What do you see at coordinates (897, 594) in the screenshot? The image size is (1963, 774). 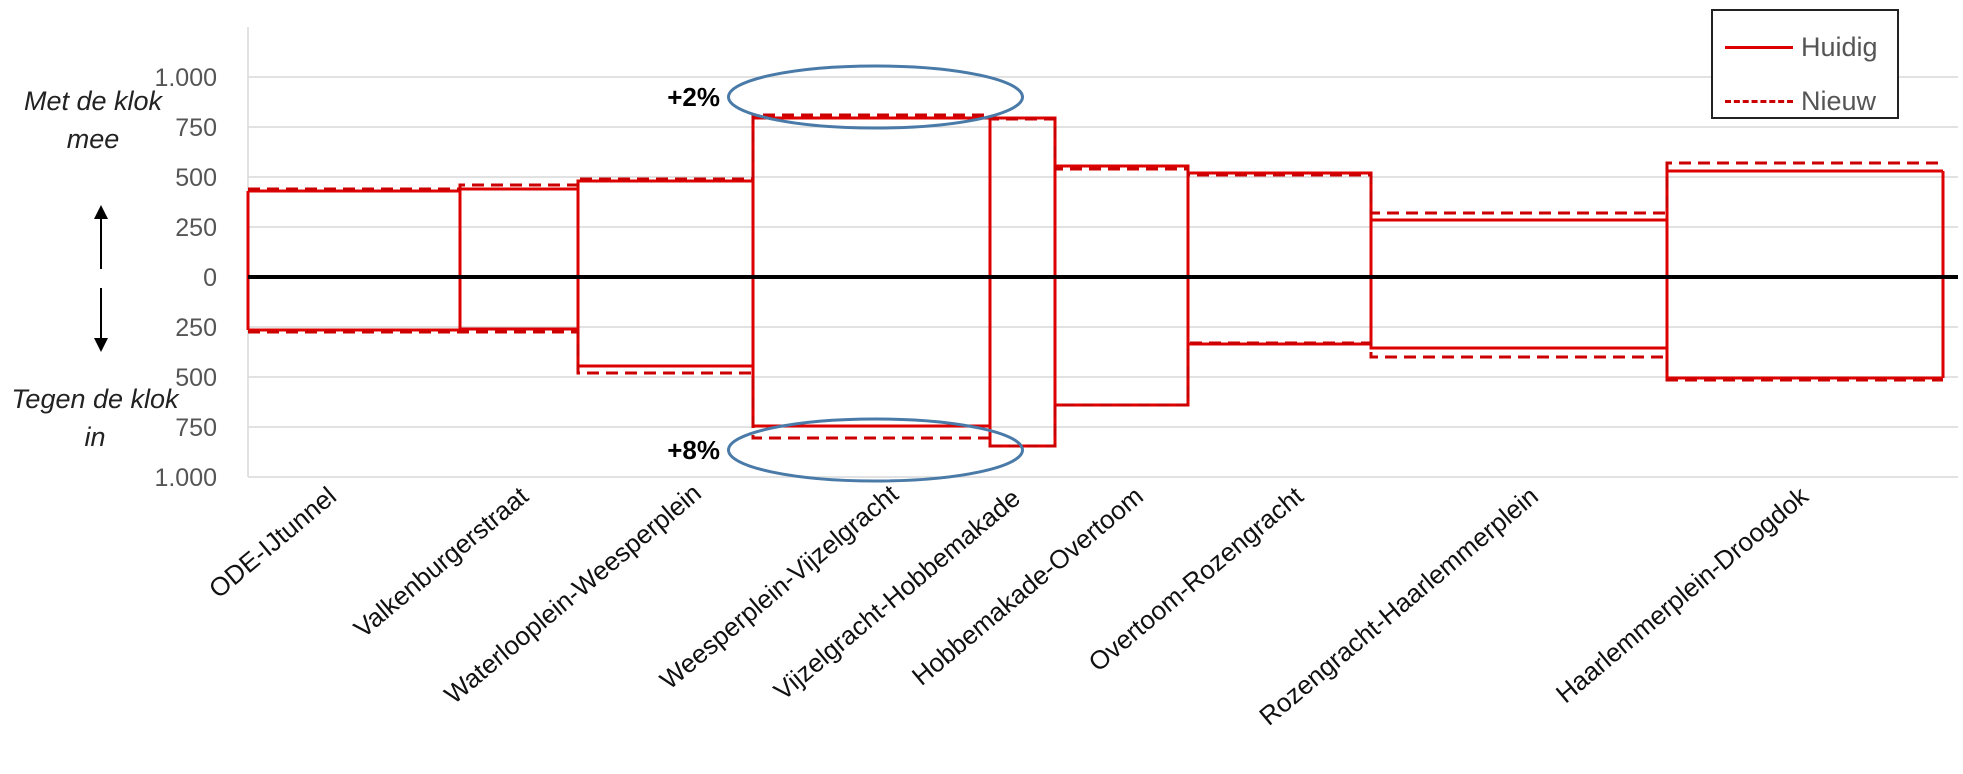 I see `x-tick-label: Vijzelgracht-Hobbemakade` at bounding box center [897, 594].